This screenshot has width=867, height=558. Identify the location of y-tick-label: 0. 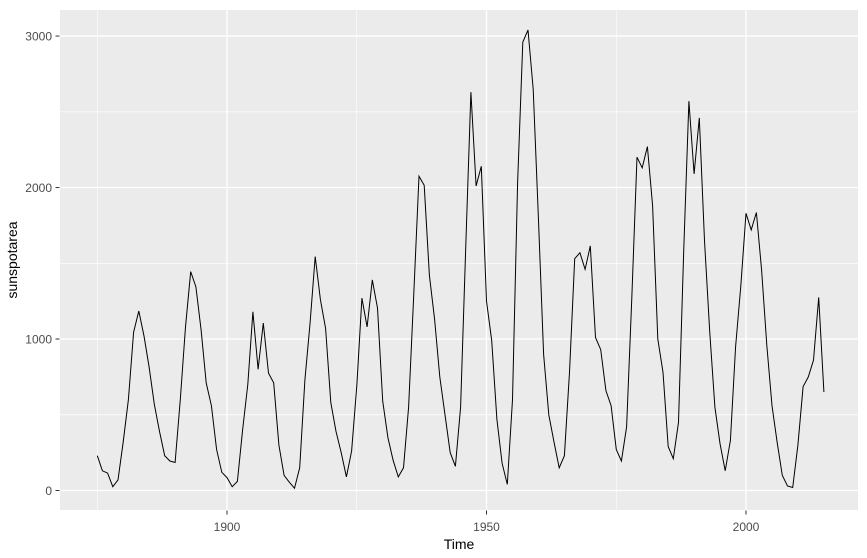
(48, 491).